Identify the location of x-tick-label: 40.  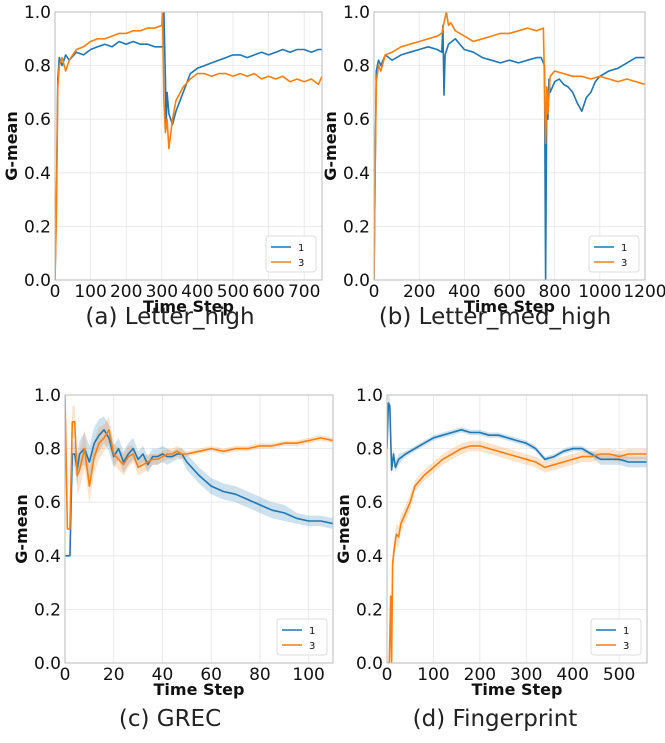
(163, 675).